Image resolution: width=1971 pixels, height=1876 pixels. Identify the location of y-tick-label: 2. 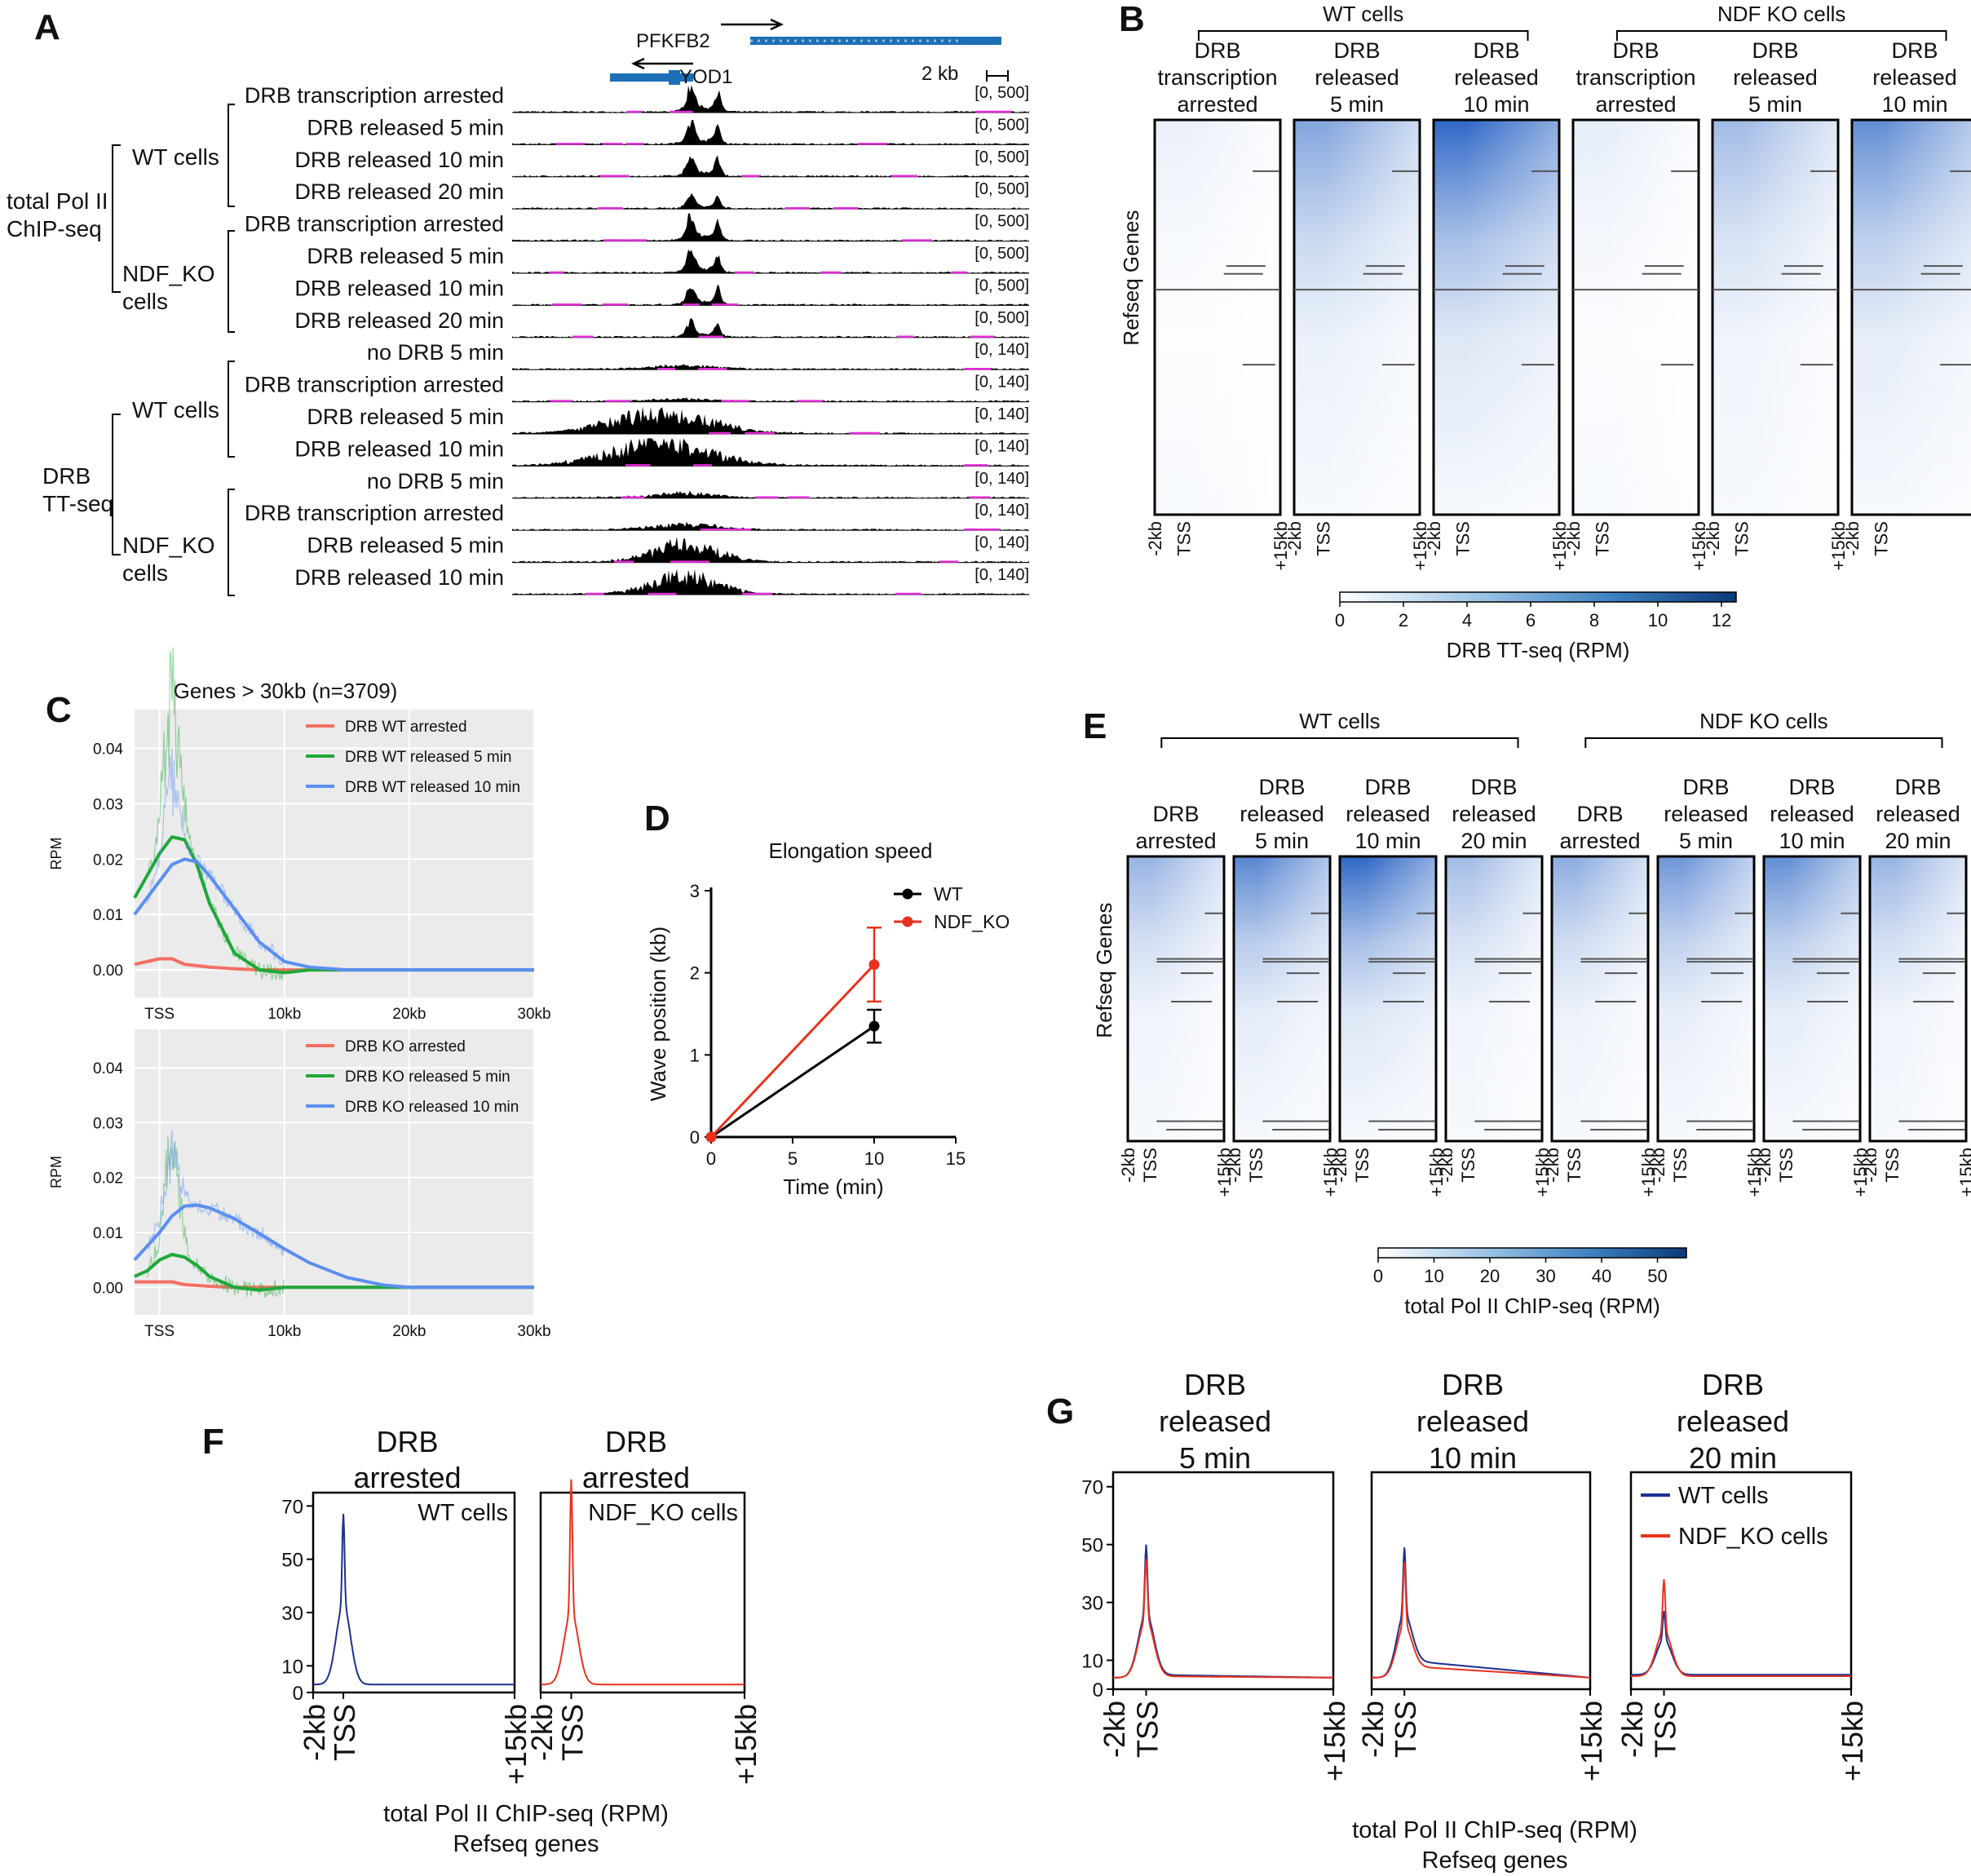
(695, 973).